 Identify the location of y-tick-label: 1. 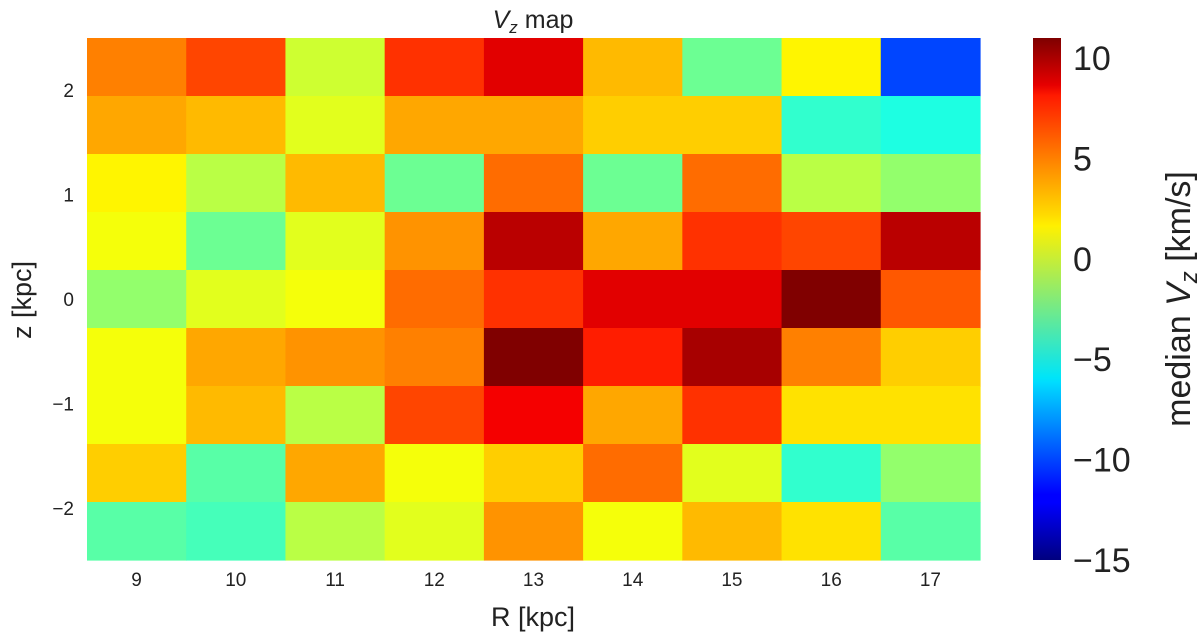
(68, 196).